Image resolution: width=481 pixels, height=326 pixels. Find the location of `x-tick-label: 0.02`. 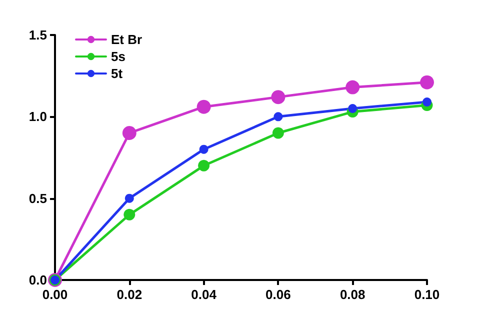

x-tick-label: 0.02 is located at coordinates (129, 294).